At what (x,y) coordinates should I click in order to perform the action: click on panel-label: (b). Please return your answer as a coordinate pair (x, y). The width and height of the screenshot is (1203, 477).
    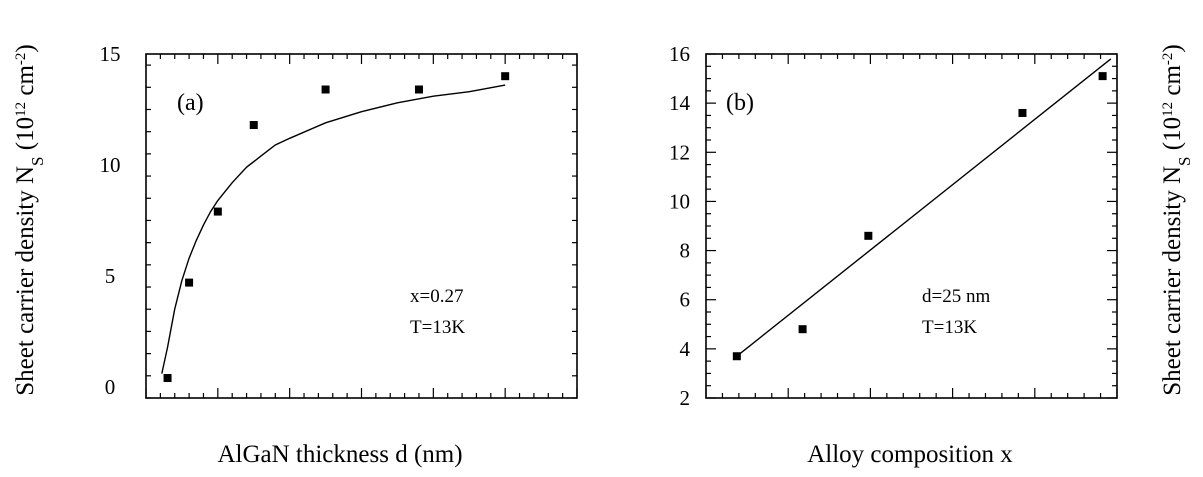
    Looking at the image, I should click on (740, 103).